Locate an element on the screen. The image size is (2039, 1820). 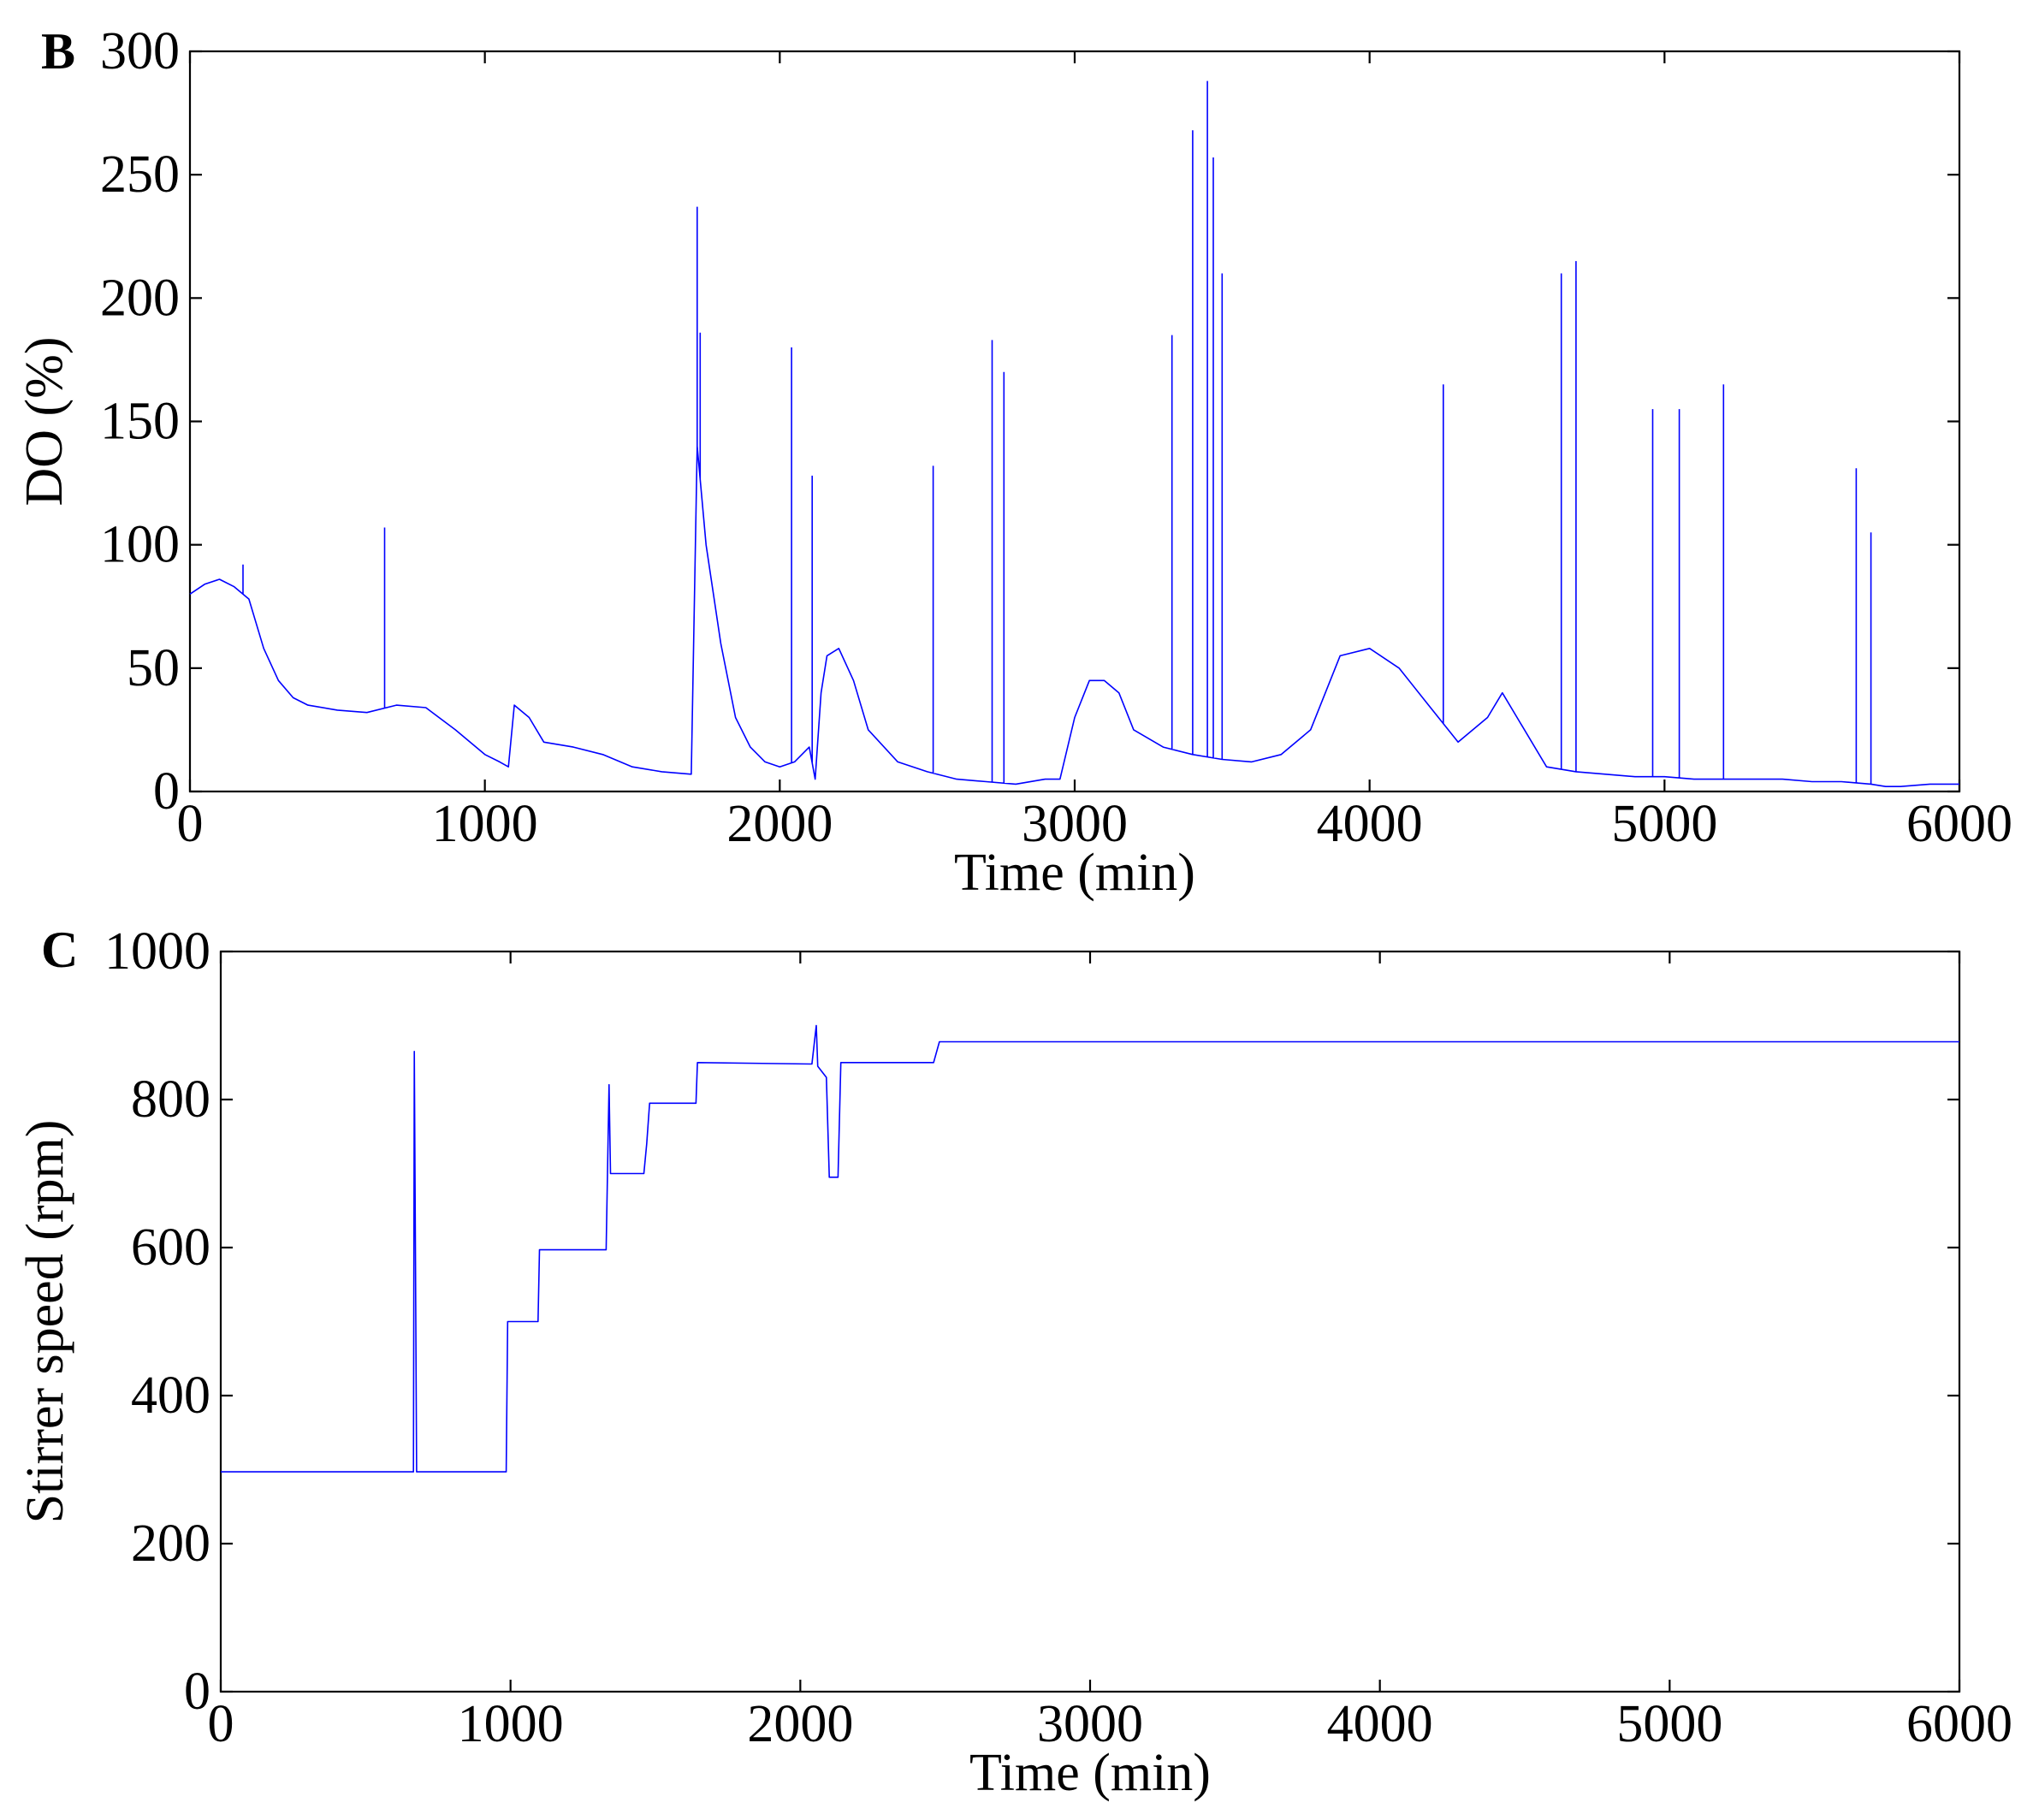
y-tick-label: 800 is located at coordinates (170, 1099).